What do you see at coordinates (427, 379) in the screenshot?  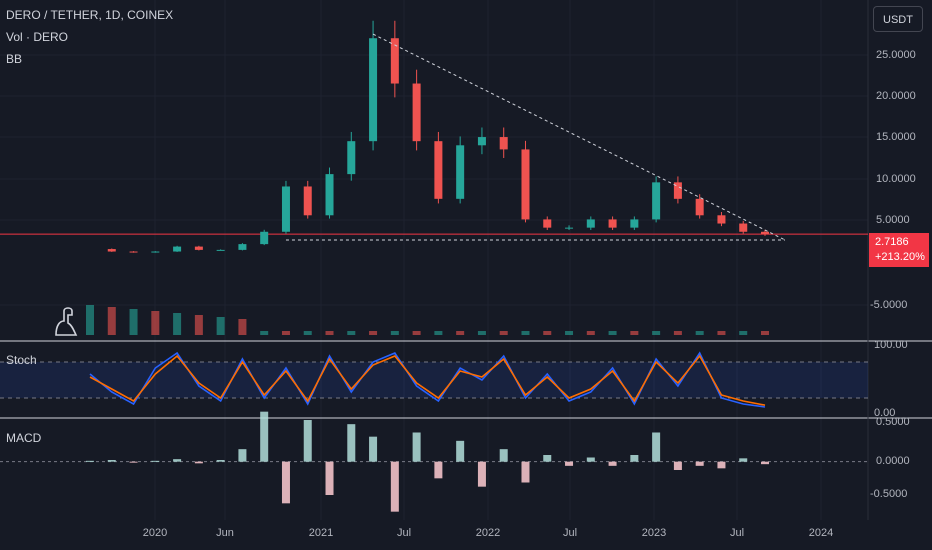 I see `stoch-k-line` at bounding box center [427, 379].